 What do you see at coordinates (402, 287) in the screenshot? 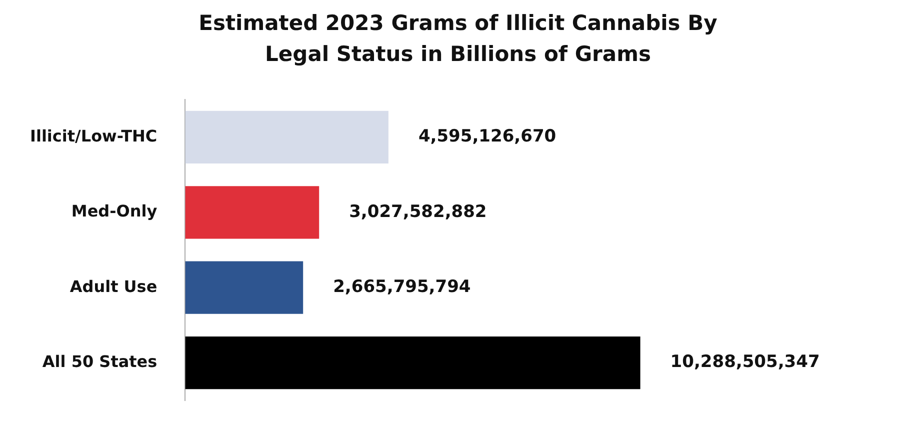
I see `data-label: 2,665,795,794` at bounding box center [402, 287].